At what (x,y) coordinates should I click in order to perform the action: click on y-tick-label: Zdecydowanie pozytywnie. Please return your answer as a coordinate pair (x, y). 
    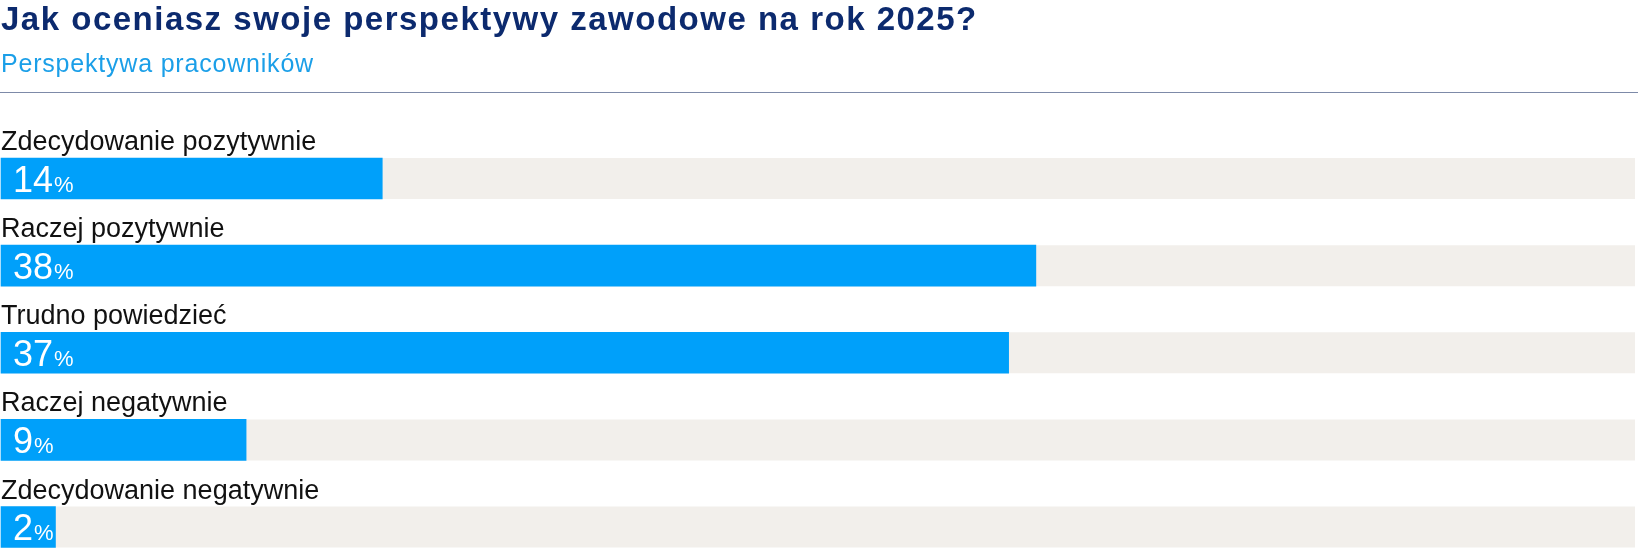
    Looking at the image, I should click on (159, 141).